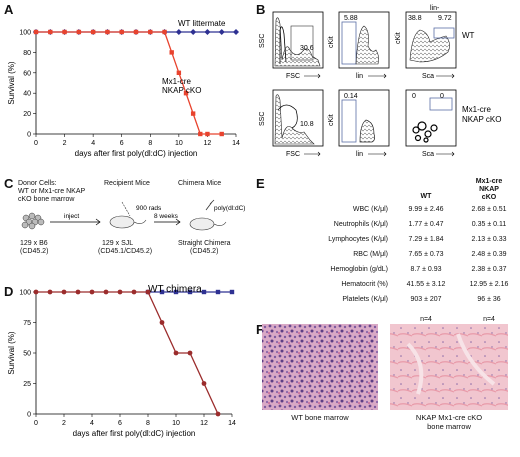 The image size is (520, 457). What do you see at coordinates (125, 251) in the screenshot?
I see `recipient-cd: (CD45.1/CD45.2)` at bounding box center [125, 251].